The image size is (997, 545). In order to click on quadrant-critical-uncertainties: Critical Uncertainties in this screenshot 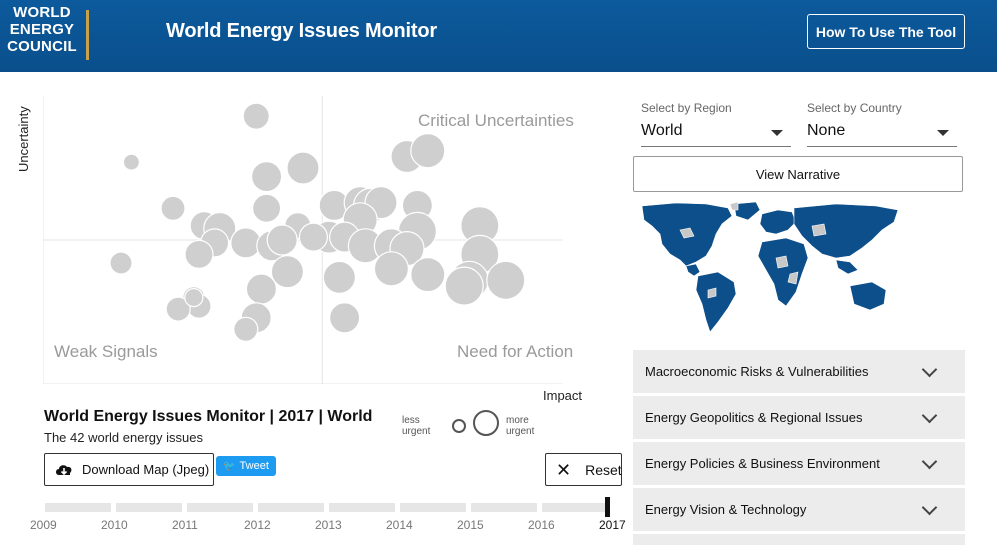, I will do `click(496, 120)`.